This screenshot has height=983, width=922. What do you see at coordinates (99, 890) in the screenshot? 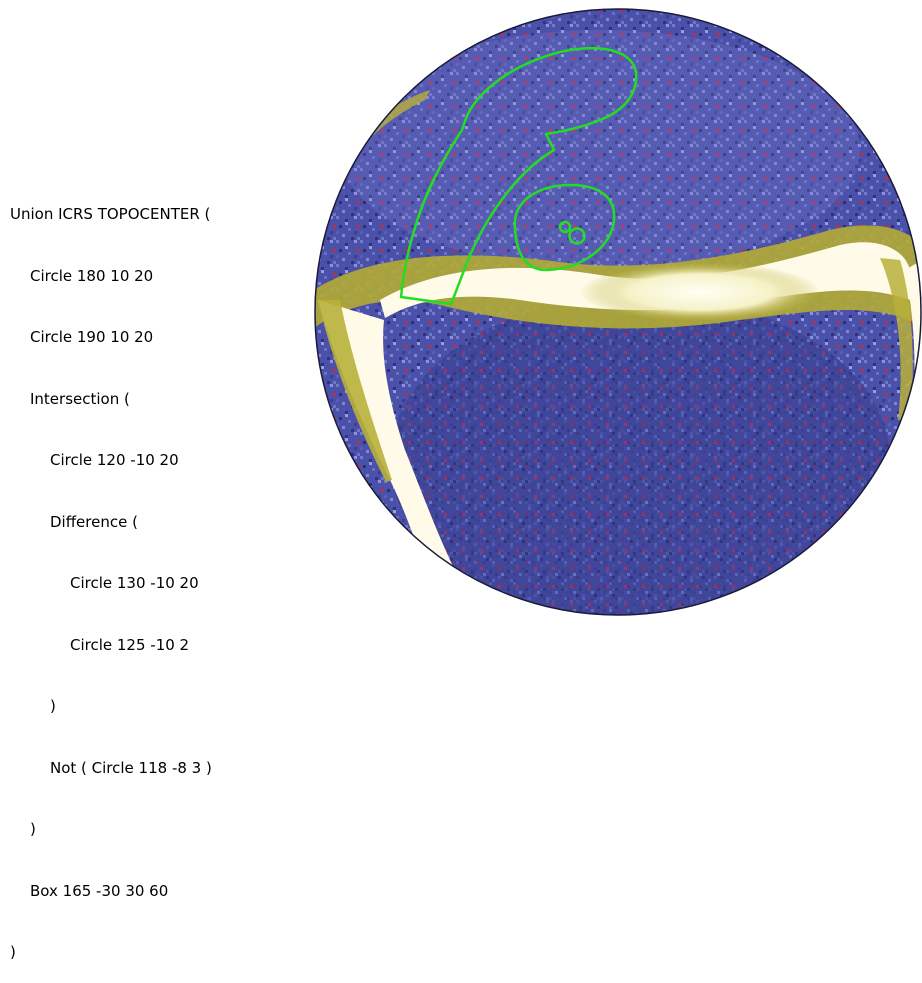
I see `code-line: Box 165 -30 30 60` at bounding box center [99, 890].